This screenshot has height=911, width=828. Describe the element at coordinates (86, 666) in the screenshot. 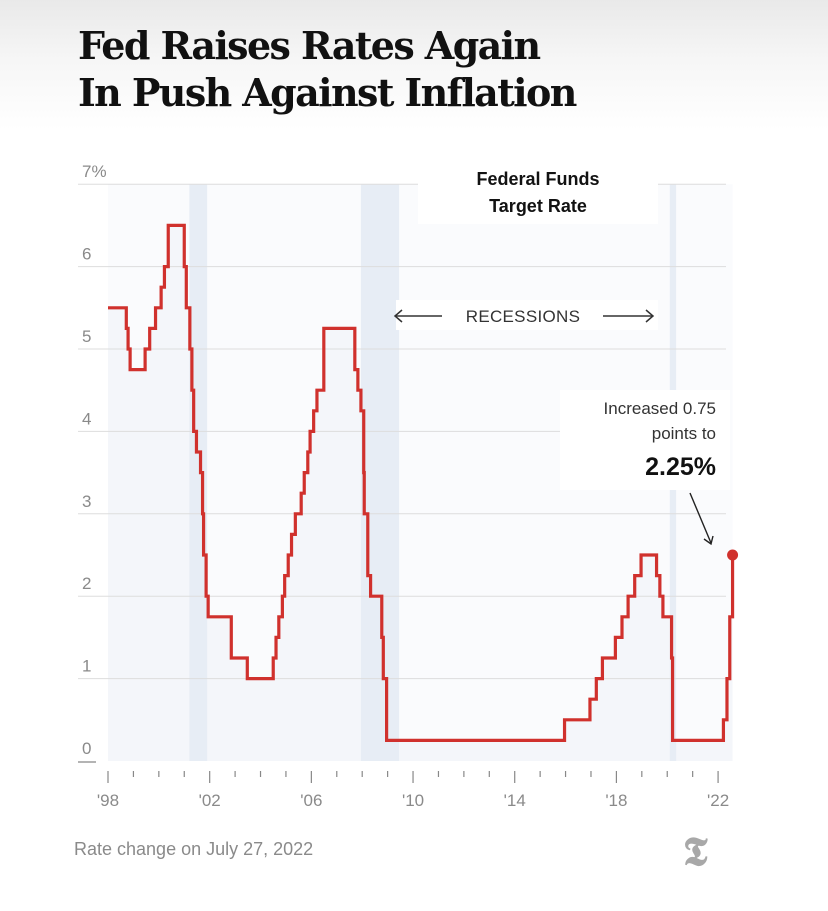

I see `y-tick-label: 1` at that location.